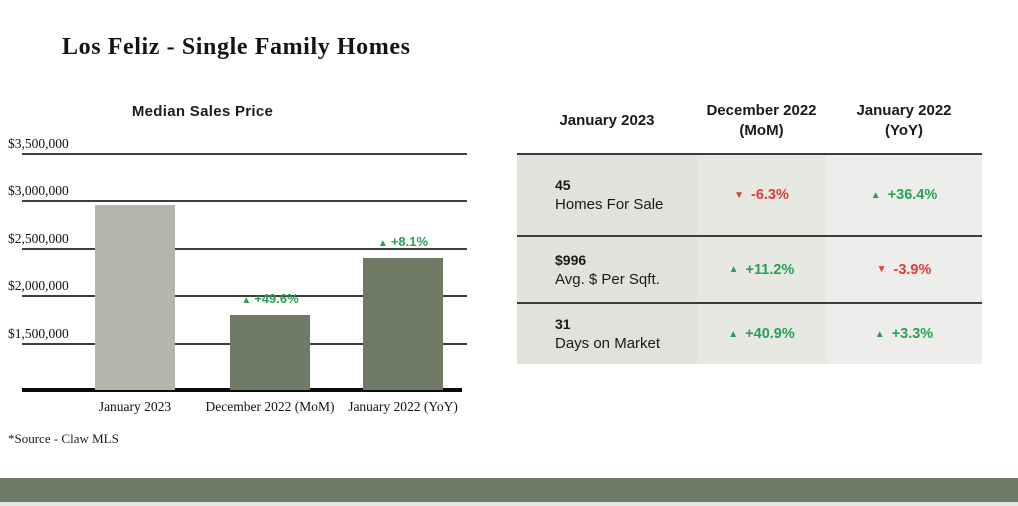  I want to click on bar-annotation: ▲ +8.1%, so click(403, 241).